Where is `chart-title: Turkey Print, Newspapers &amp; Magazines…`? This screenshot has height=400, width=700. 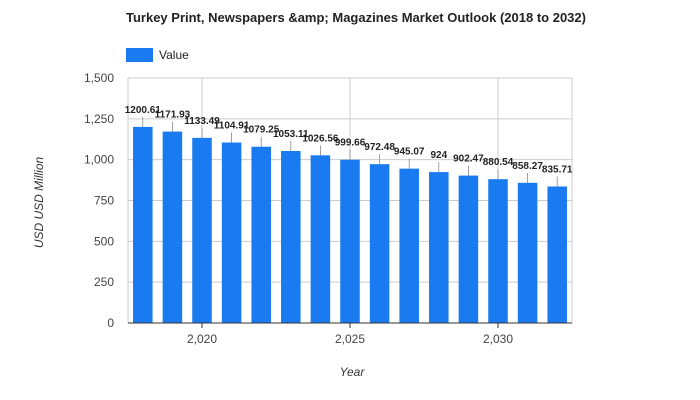 chart-title: Turkey Print, Newspapers &amp; Magazines… is located at coordinates (356, 17).